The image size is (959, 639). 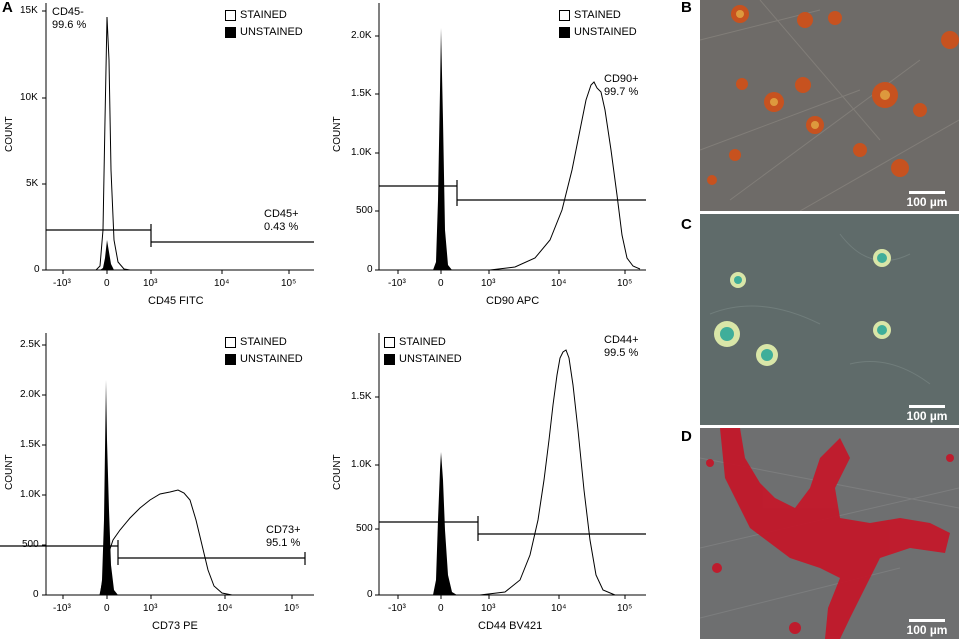 I want to click on panel-letter-a: A, so click(x=7, y=8).